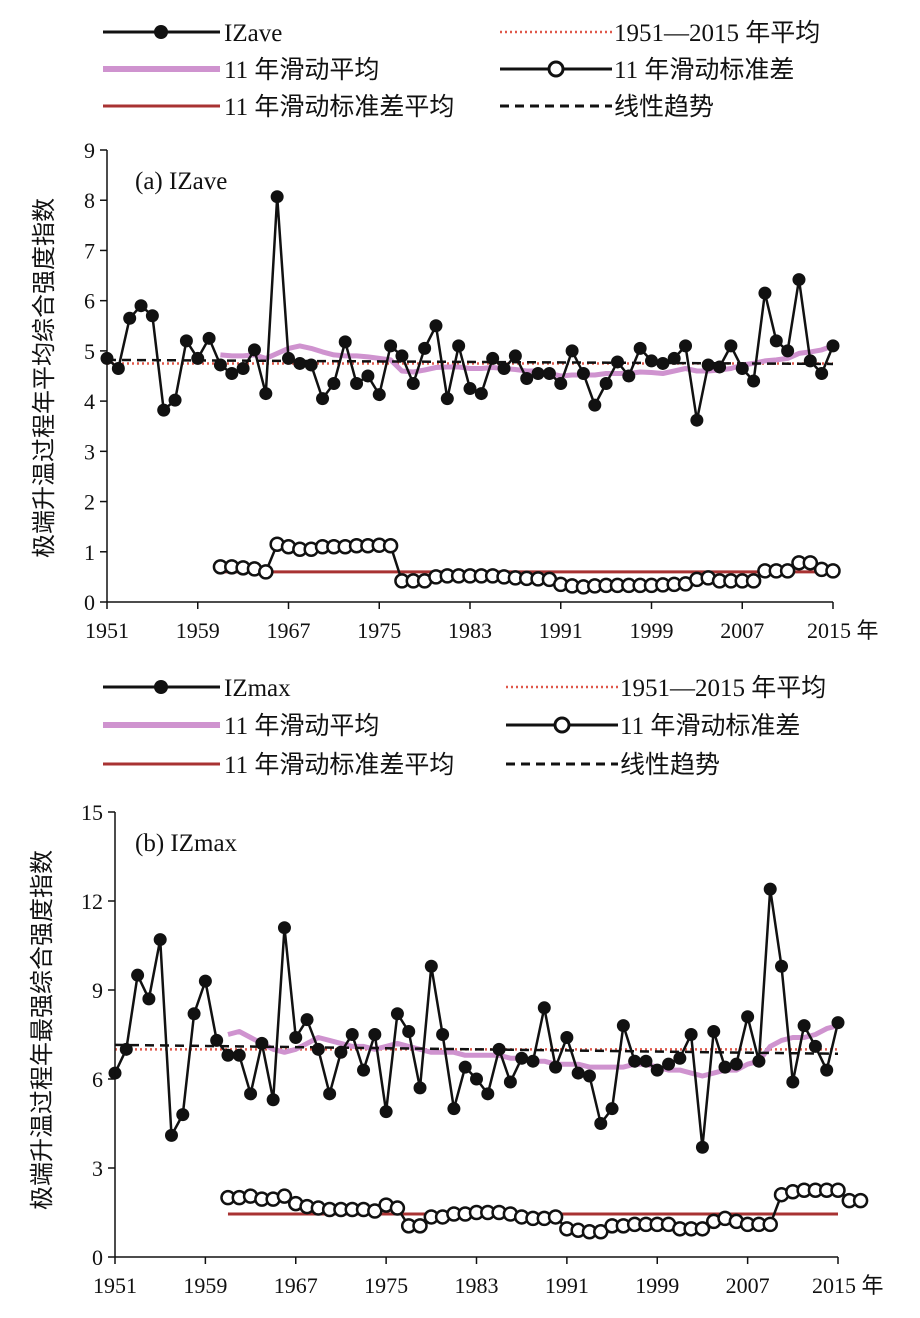 This screenshot has width=920, height=1318. What do you see at coordinates (107, 630) in the screenshot?
I see `chart-a-x-tick-label: 1951` at bounding box center [107, 630].